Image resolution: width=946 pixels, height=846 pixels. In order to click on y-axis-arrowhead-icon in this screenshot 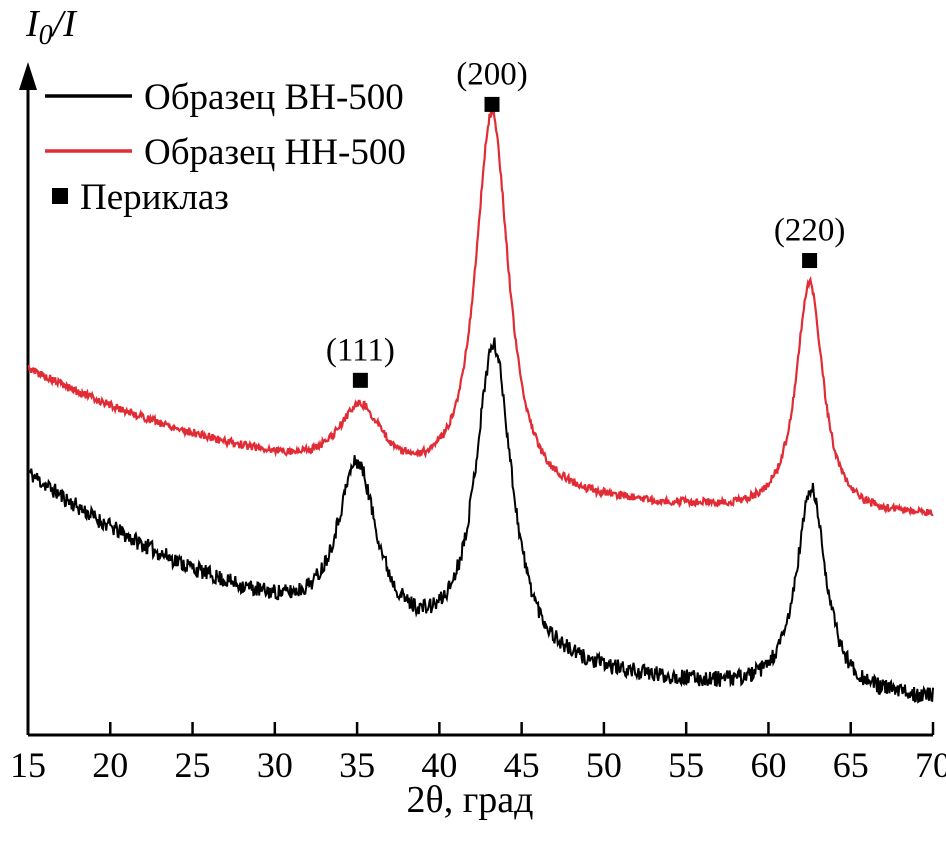, I will do `click(28, 76)`.